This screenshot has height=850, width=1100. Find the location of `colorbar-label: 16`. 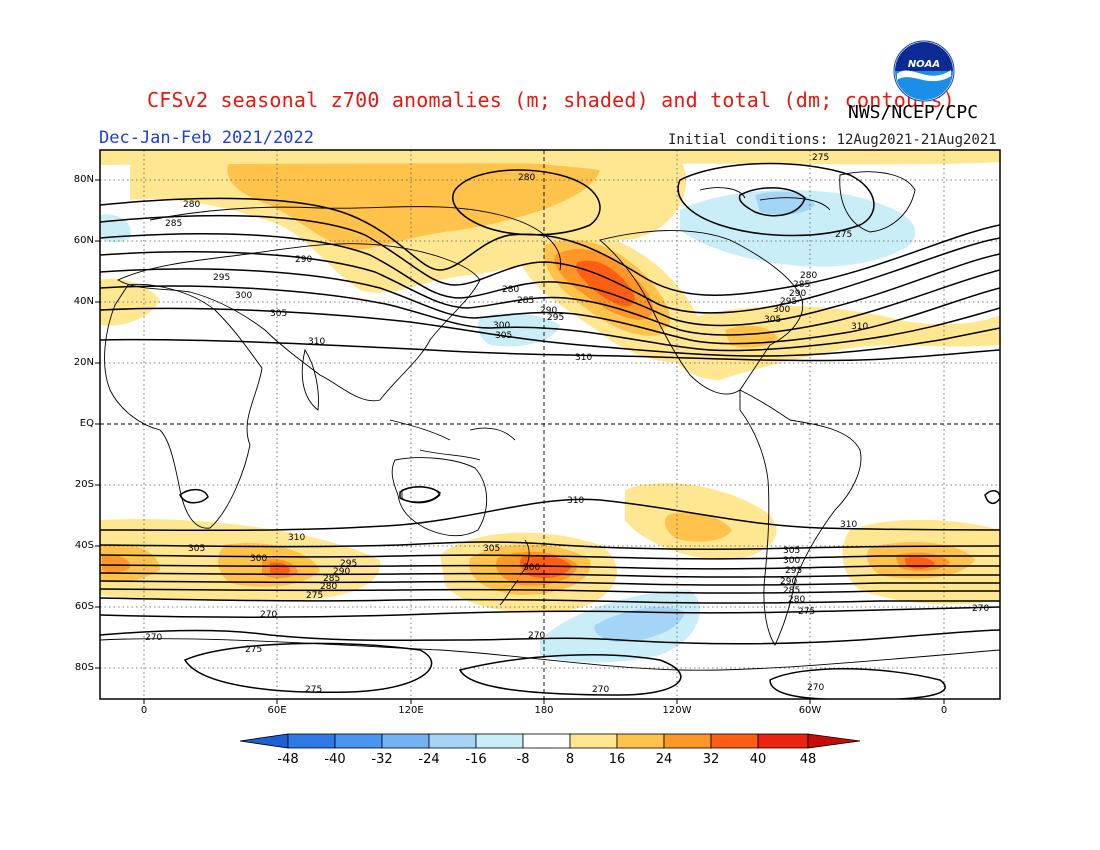

colorbar-label: 16 is located at coordinates (617, 759).